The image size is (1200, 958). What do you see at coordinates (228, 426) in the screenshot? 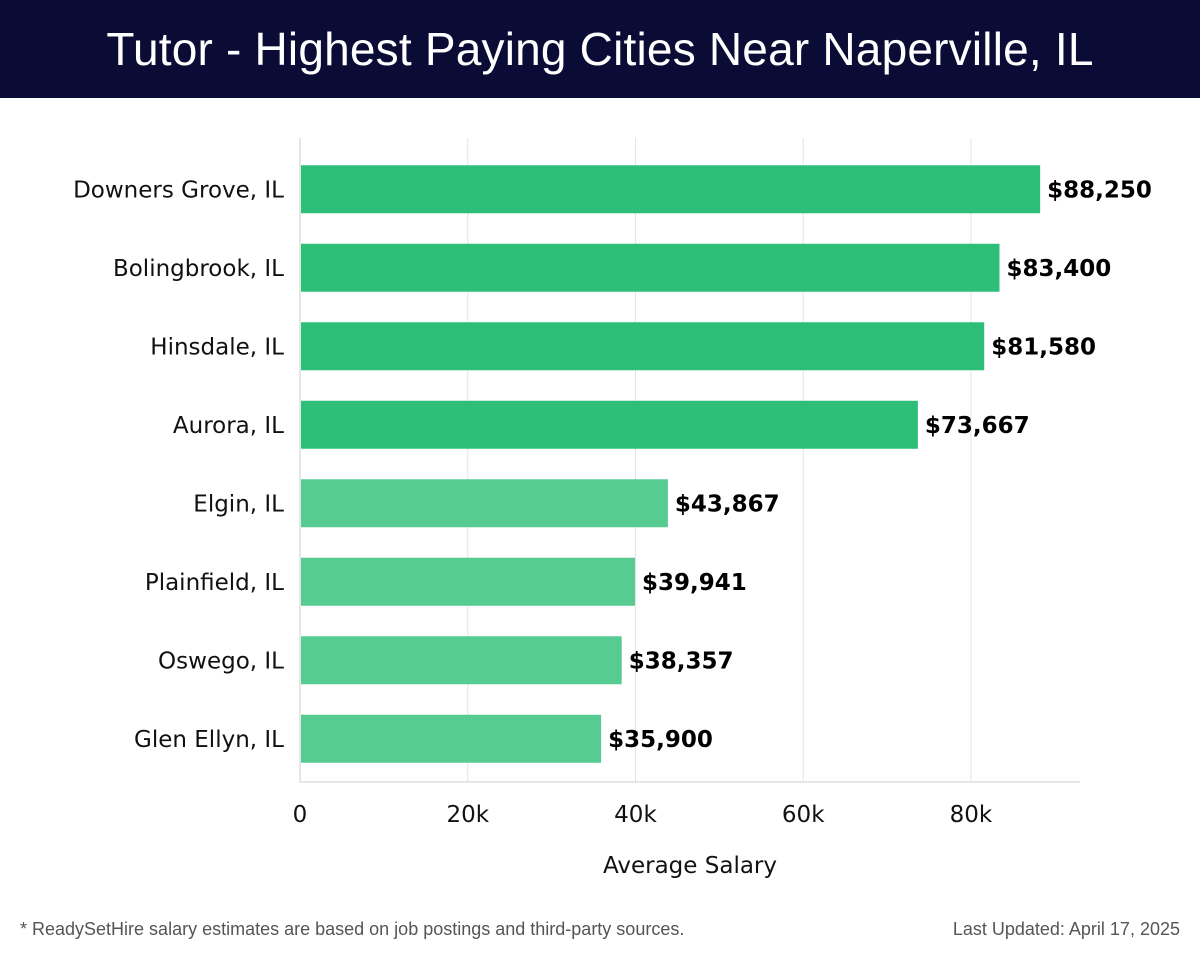
I see `category-label-3: Aurora, IL` at bounding box center [228, 426].